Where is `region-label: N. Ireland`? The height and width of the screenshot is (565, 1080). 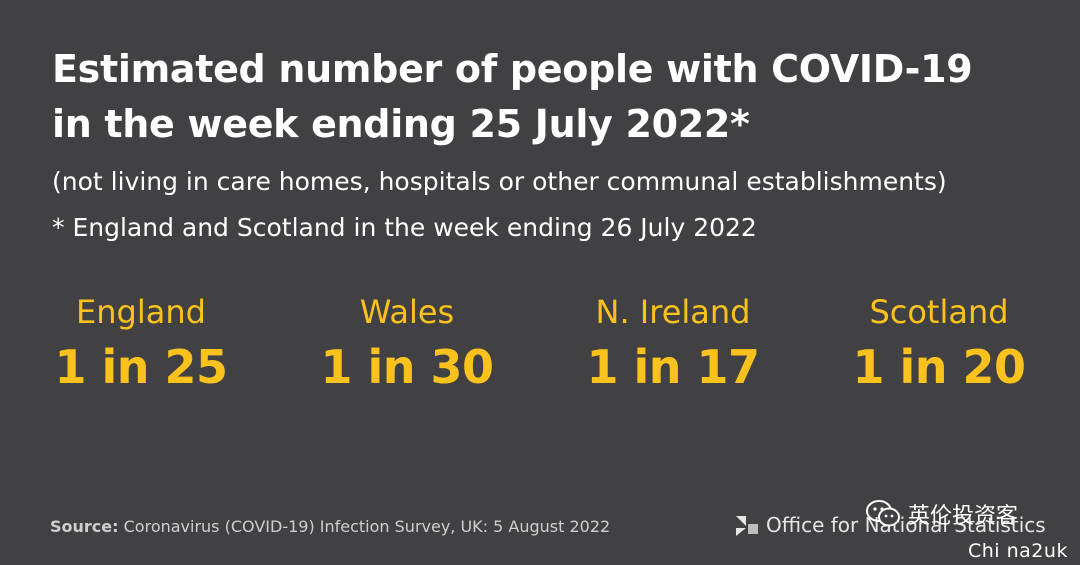
region-label: N. Ireland is located at coordinates (673, 312).